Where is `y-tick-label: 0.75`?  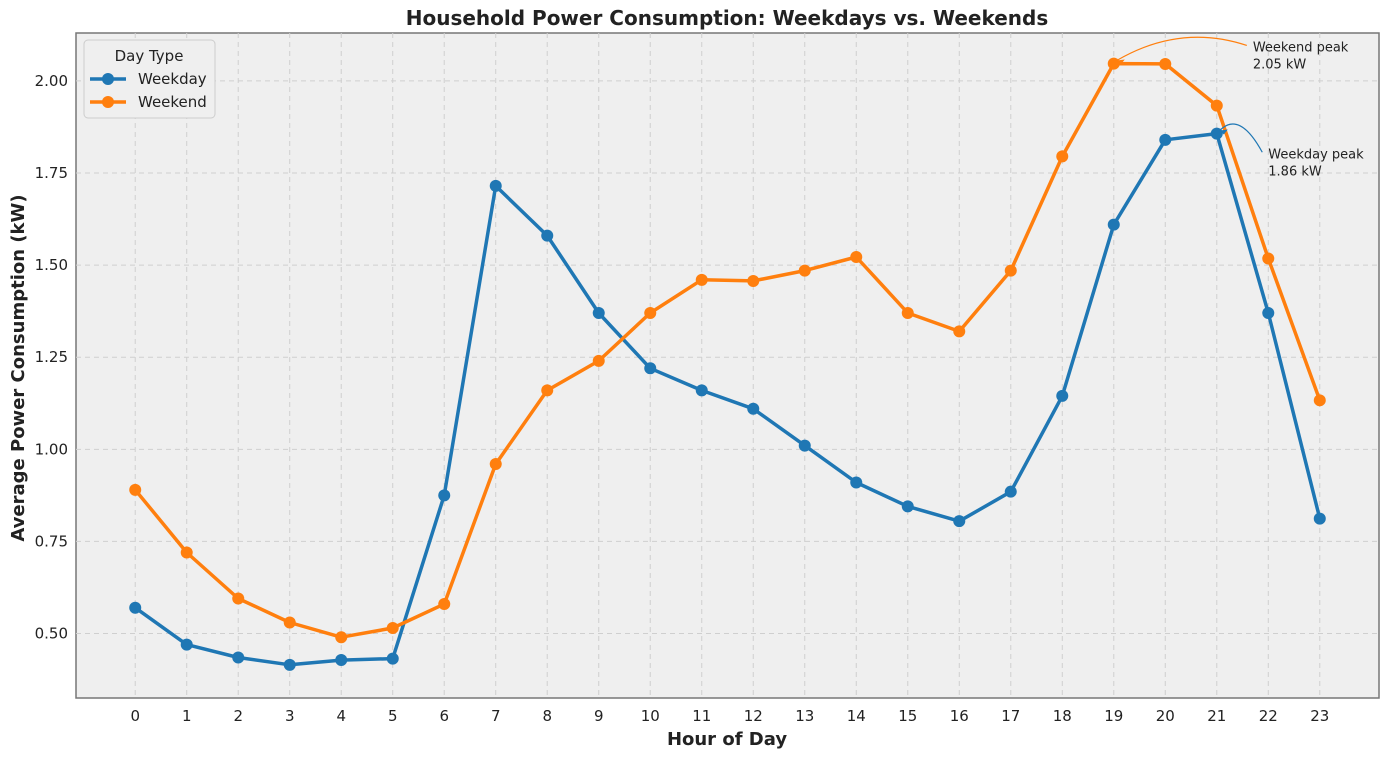
y-tick-label: 0.75 is located at coordinates (51, 541).